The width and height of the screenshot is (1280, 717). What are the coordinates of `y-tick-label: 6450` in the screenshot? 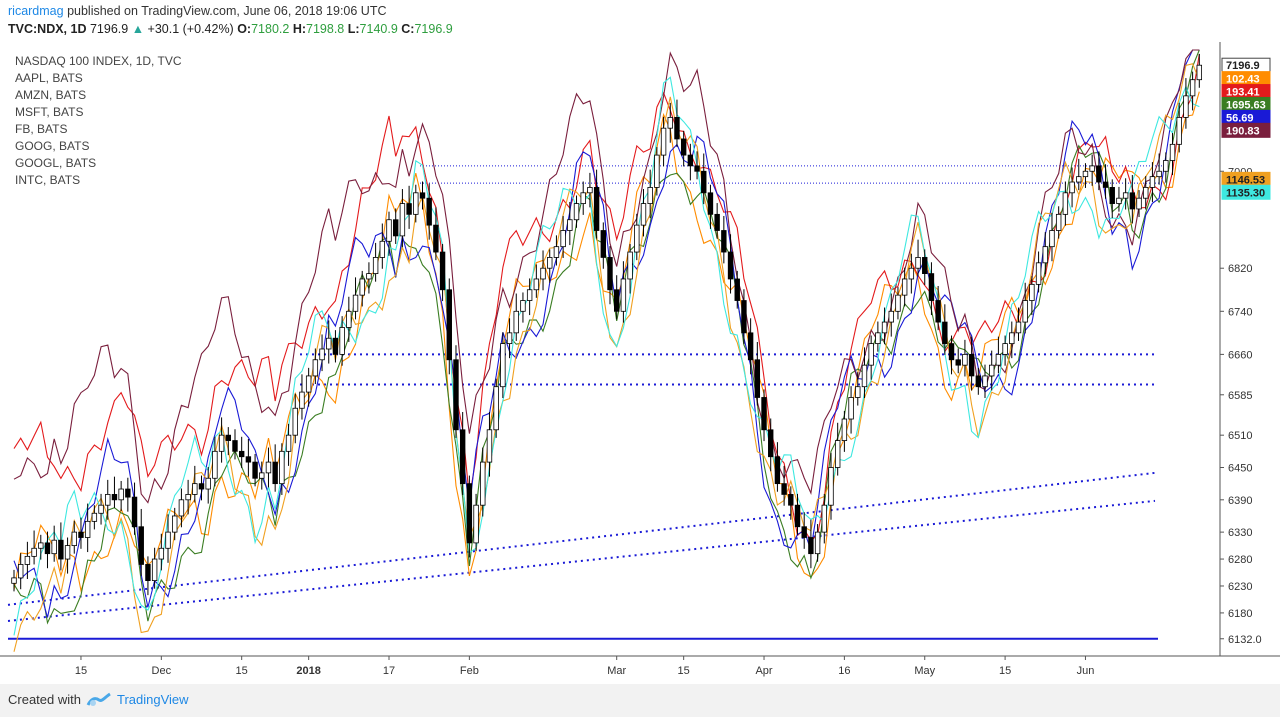 It's located at (1240, 468).